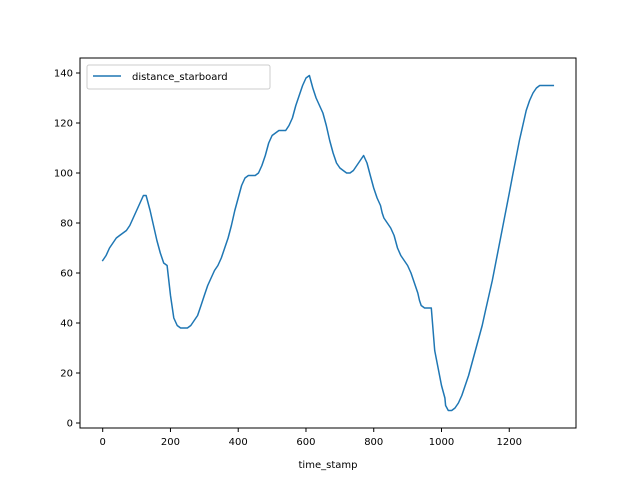 This screenshot has width=640, height=480. Describe the element at coordinates (509, 442) in the screenshot. I see `x-tick-label: 1200` at that location.